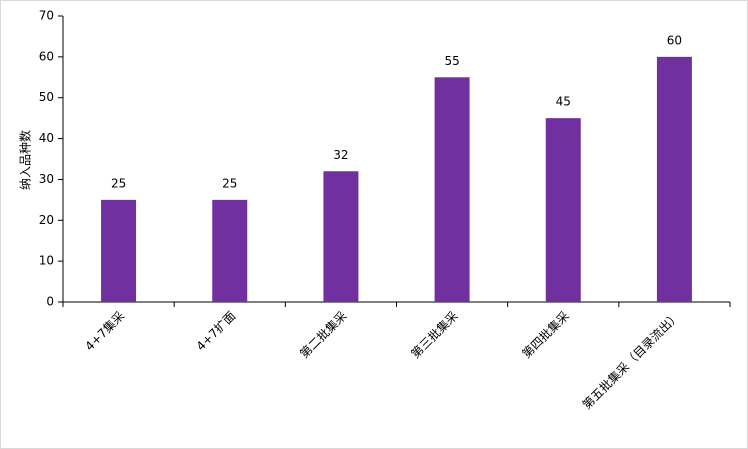 The height and width of the screenshot is (449, 748). I want to click on y-tick-label: 40, so click(46, 138).